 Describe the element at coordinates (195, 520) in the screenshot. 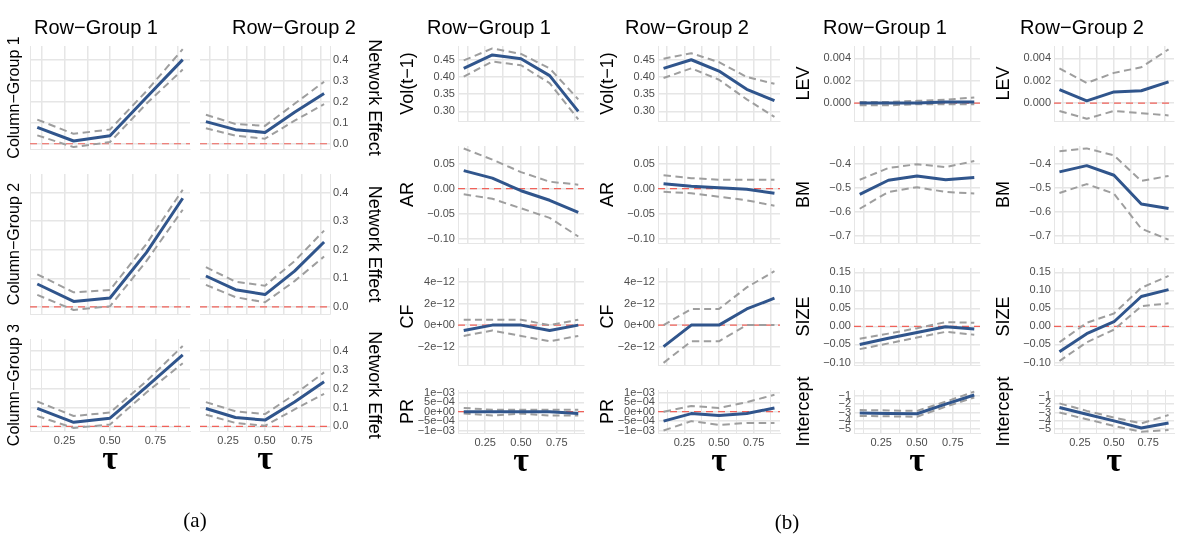

I see `text: (a)` at that location.